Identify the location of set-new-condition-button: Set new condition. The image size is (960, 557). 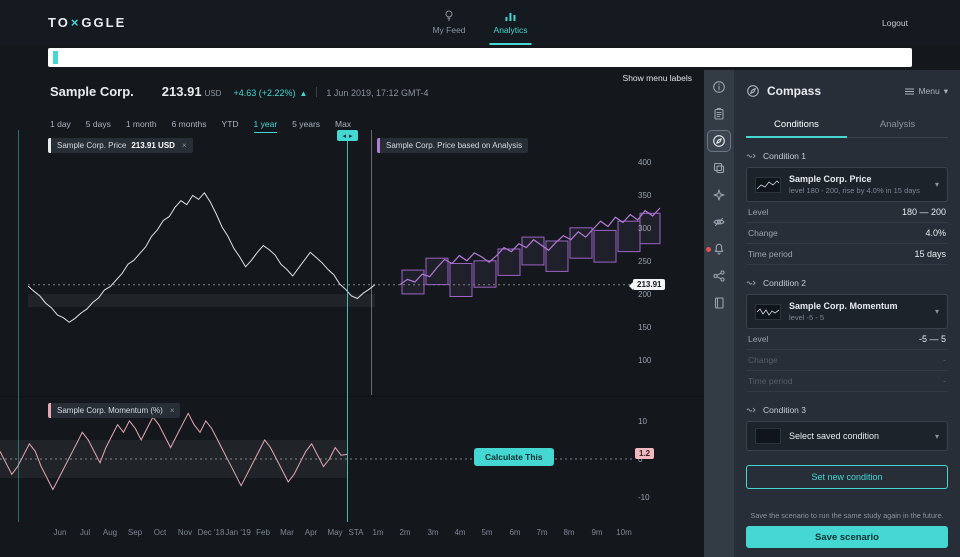
(847, 477).